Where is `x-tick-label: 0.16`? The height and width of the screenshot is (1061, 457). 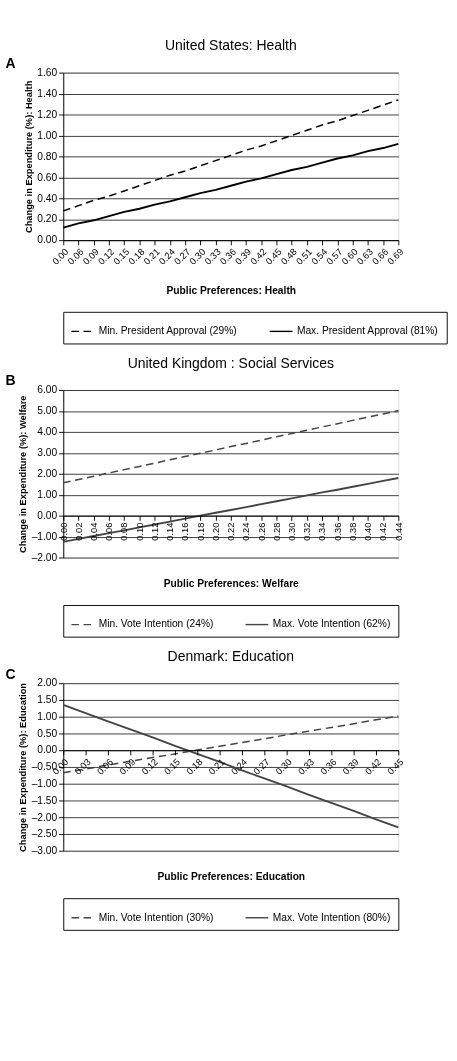
x-tick-label: 0.16 is located at coordinates (185, 531).